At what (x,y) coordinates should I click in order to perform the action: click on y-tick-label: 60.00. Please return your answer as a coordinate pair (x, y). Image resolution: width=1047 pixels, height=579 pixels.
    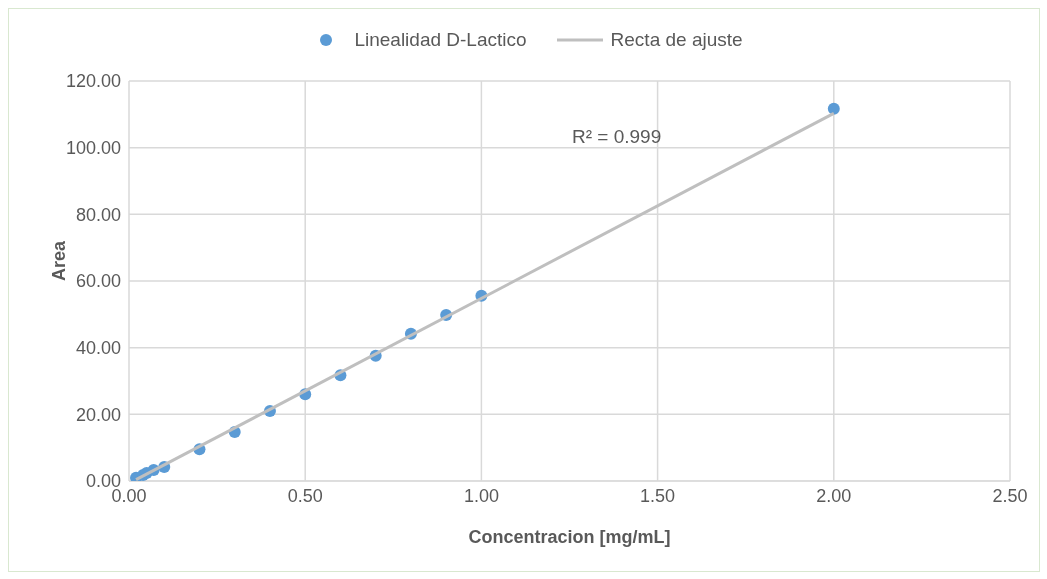
    Looking at the image, I should click on (98, 281).